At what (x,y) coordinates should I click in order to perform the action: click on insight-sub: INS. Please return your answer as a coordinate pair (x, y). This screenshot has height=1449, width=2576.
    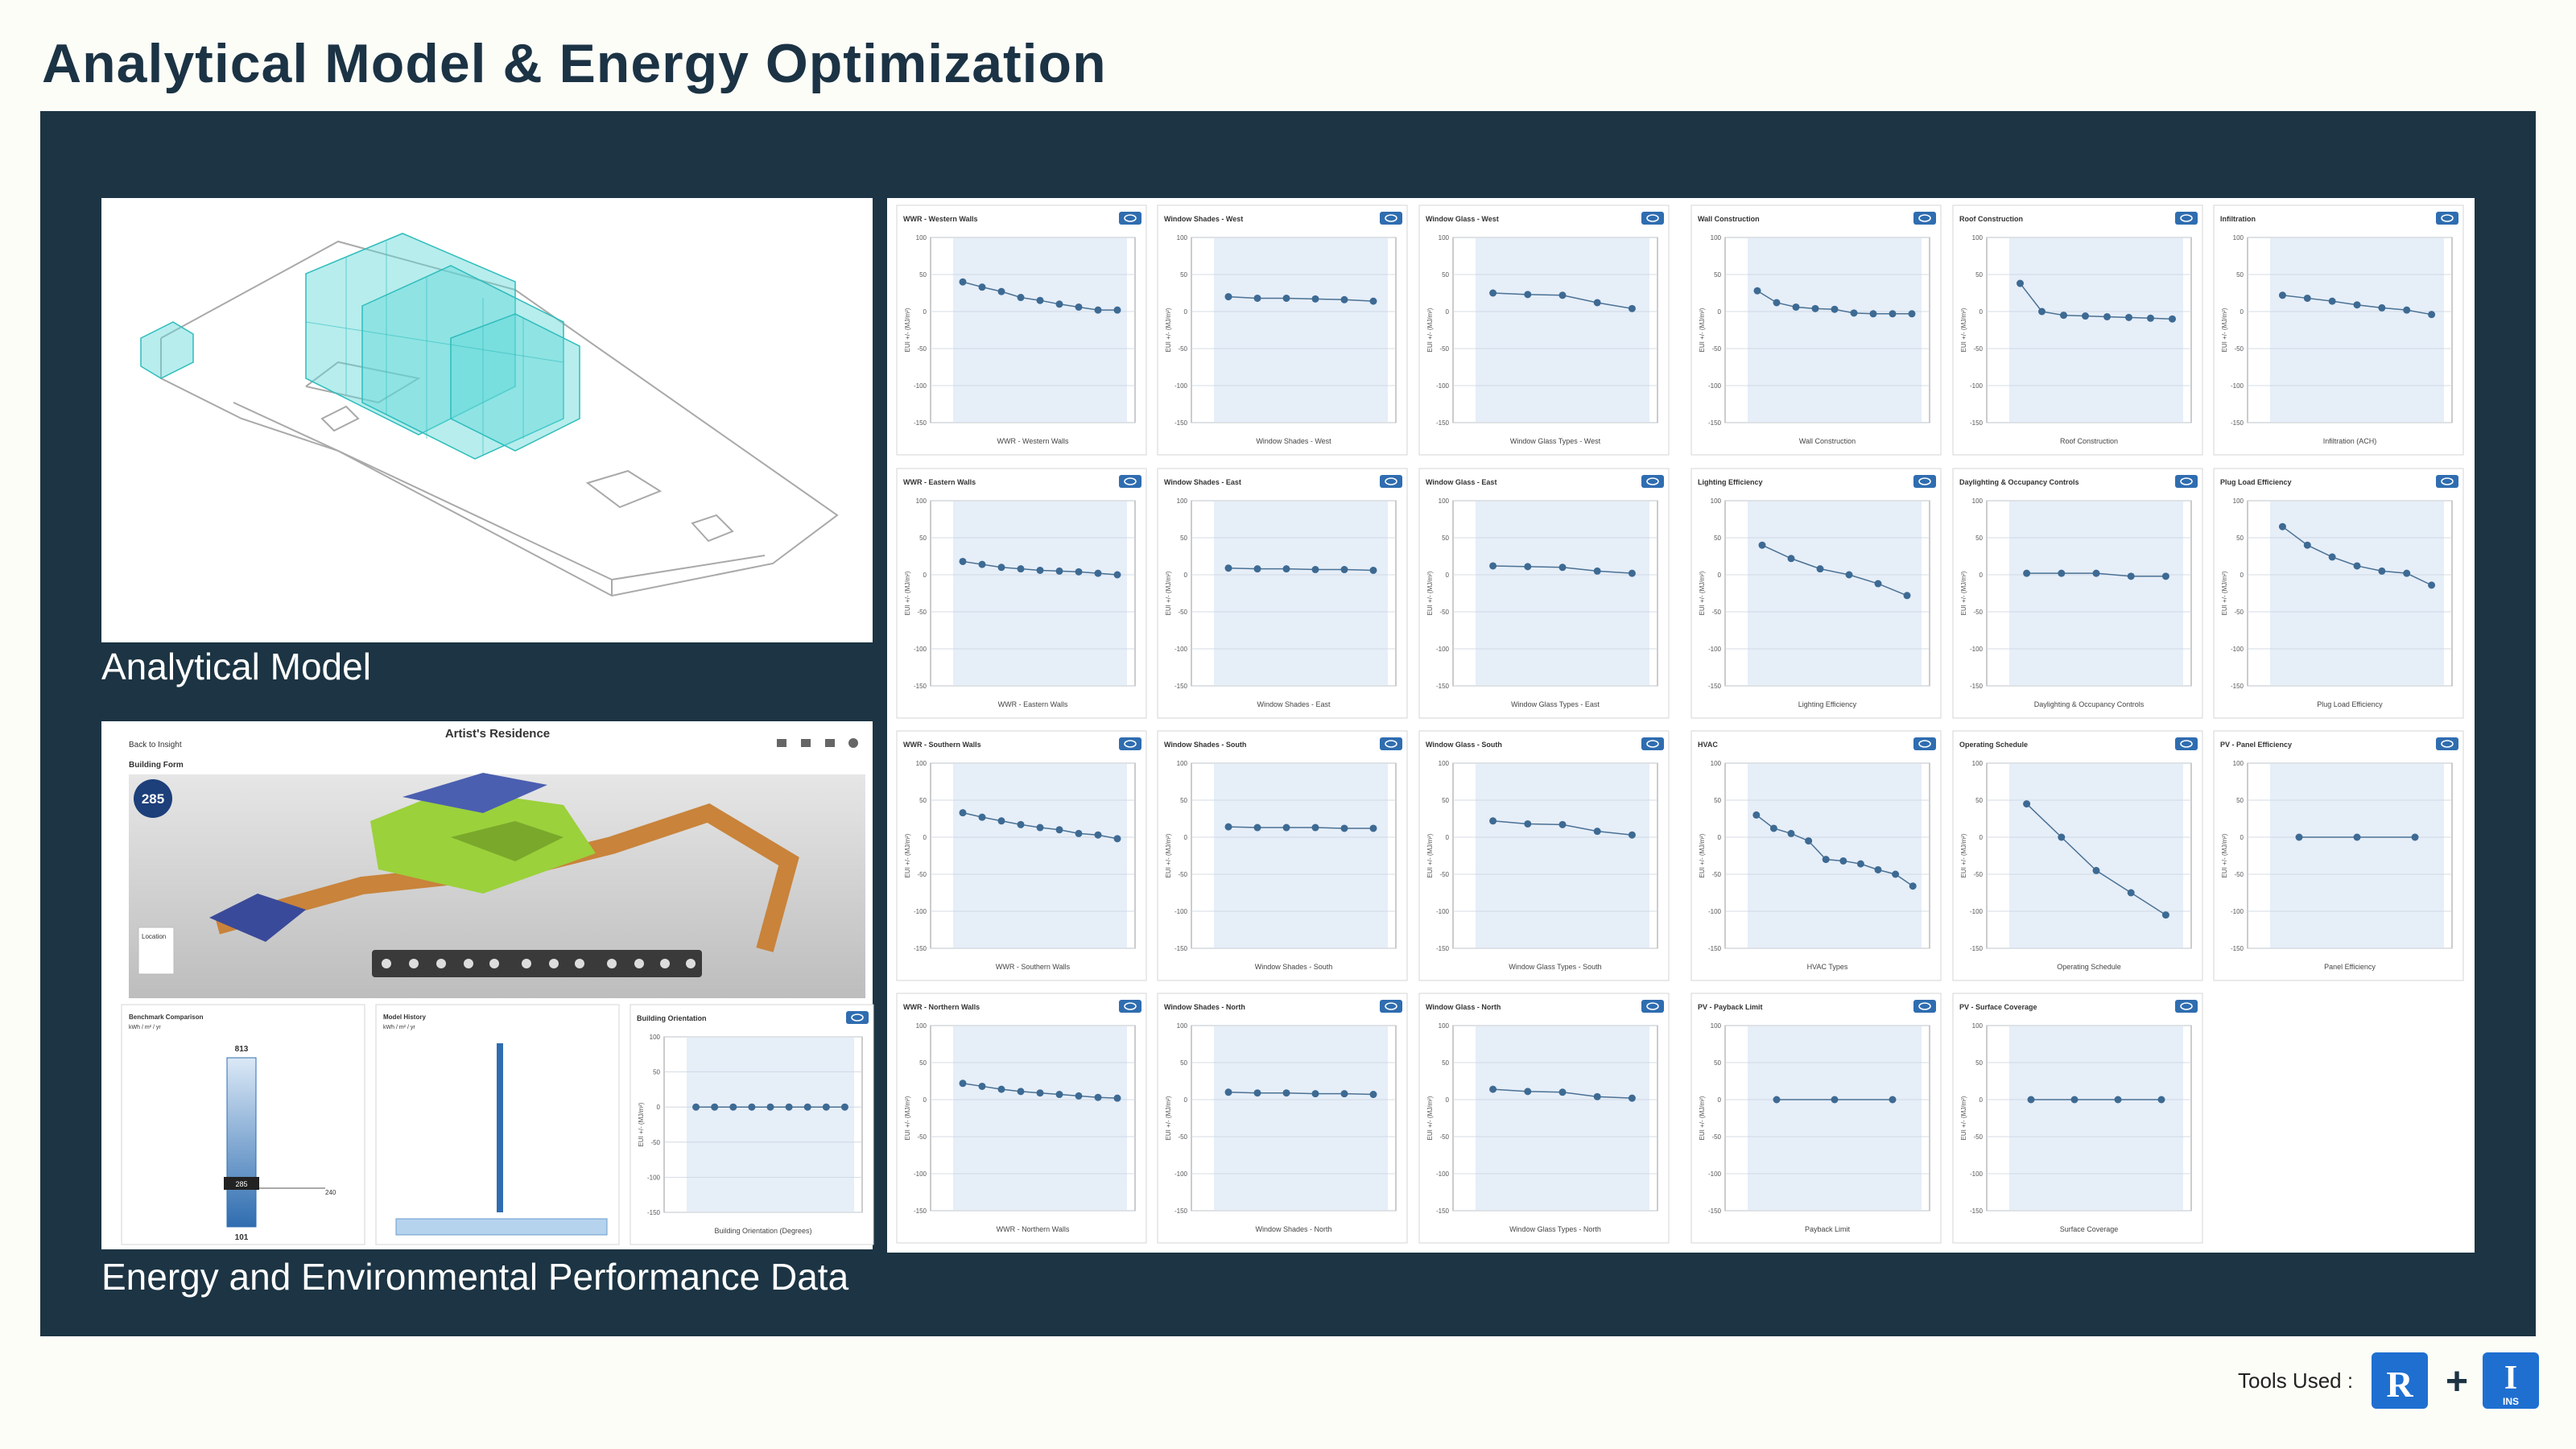
    Looking at the image, I should click on (2511, 1401).